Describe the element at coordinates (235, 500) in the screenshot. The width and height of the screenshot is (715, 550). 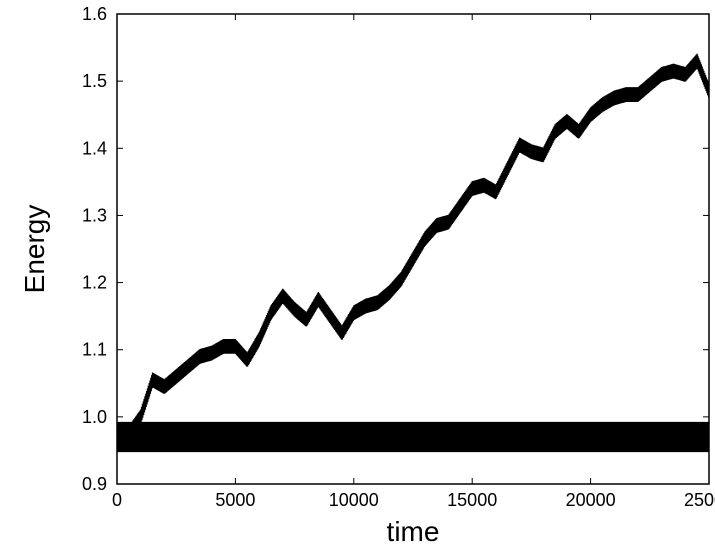
I see `x-tick-label: 5000` at that location.